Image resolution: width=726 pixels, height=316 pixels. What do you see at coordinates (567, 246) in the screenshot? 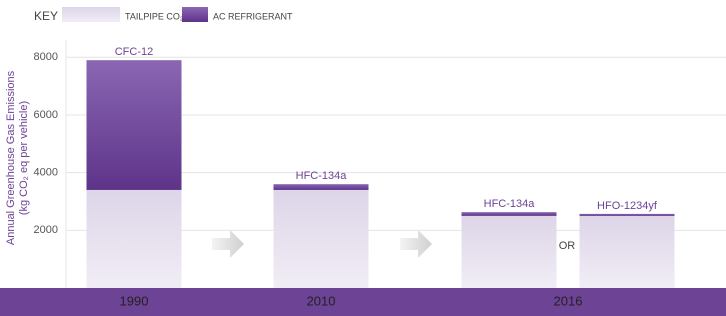
I see `annotation: OR` at bounding box center [567, 246].